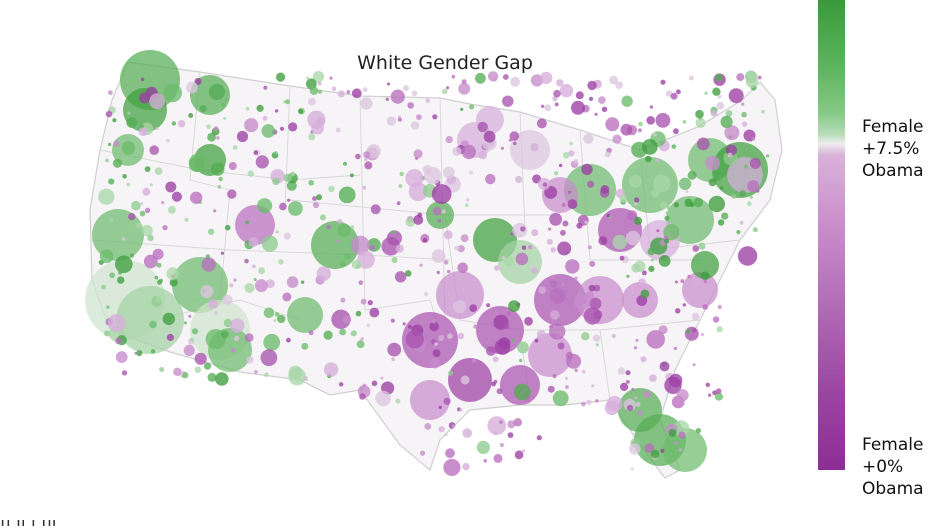 The image size is (943, 530). Describe the element at coordinates (287, 148) in the screenshot. I see `state-border-line` at that location.